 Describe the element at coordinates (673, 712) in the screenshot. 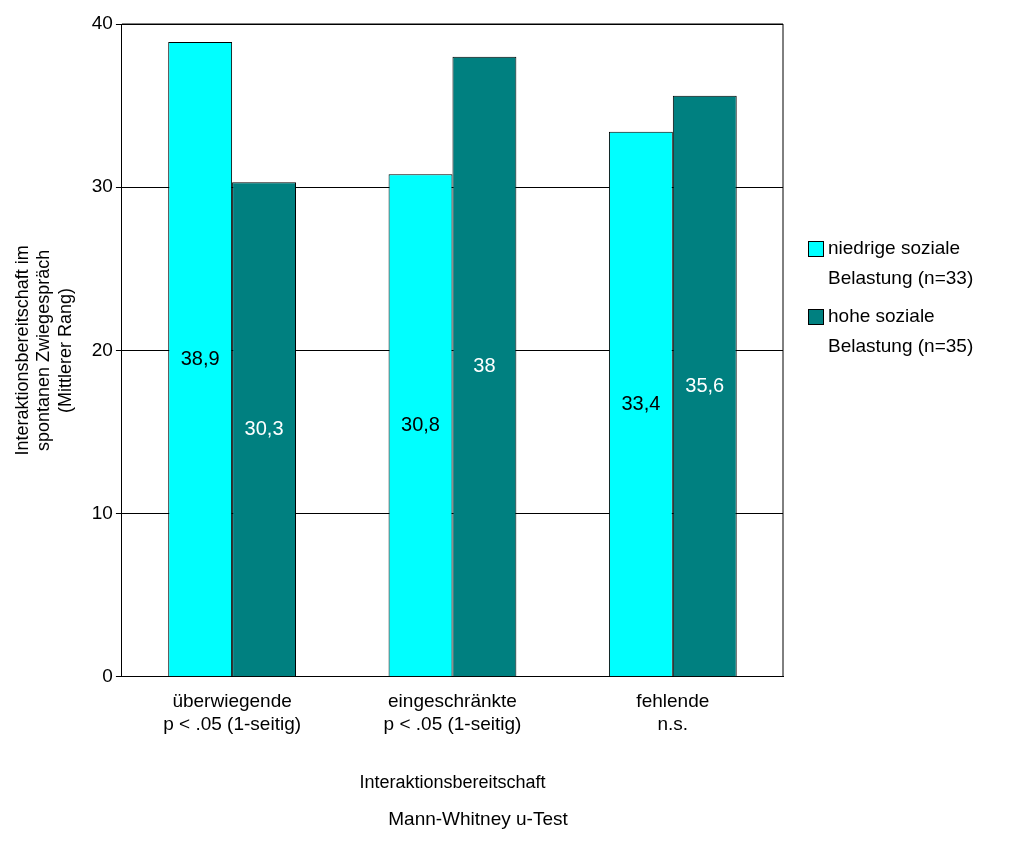

I see `x-tick-label: fehlende n.s.` at that location.